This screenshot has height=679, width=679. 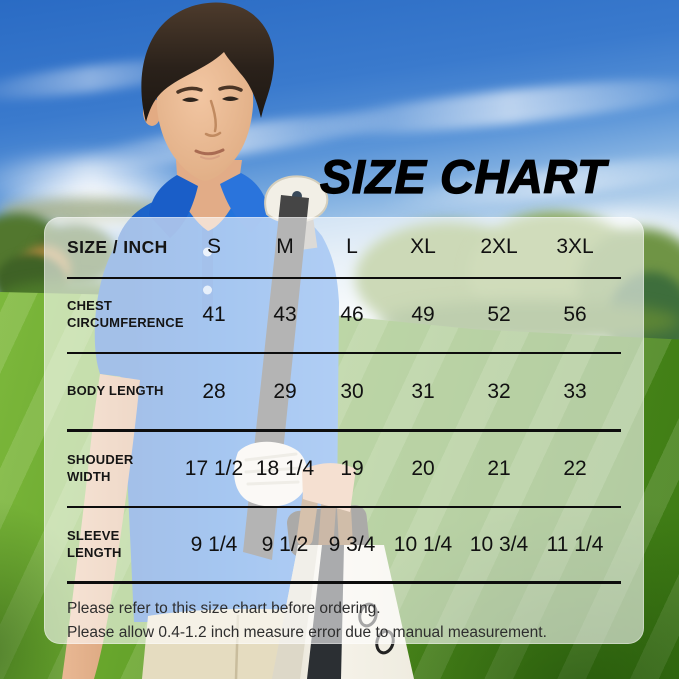 I want to click on table-row-body-length: BODY LENGTH 28 29 30 31 32 33, so click(x=344, y=391).